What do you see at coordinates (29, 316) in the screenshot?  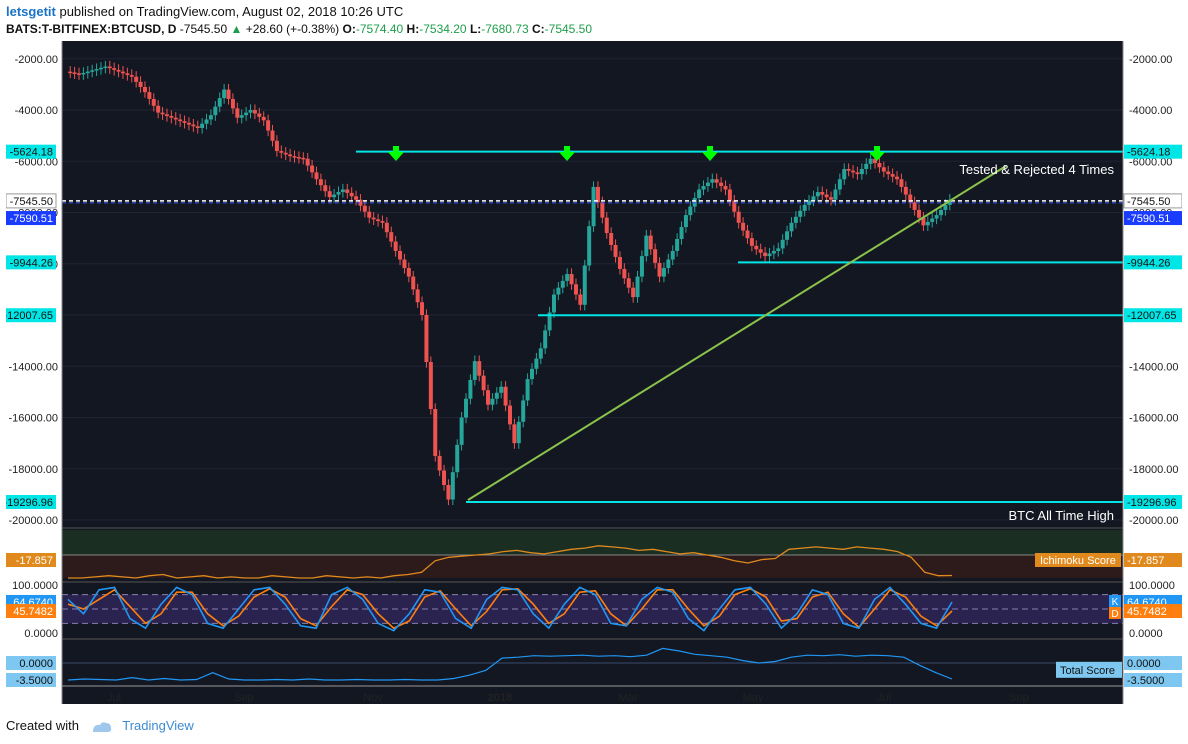 I see `level-label-left: -12007.65` at bounding box center [29, 316].